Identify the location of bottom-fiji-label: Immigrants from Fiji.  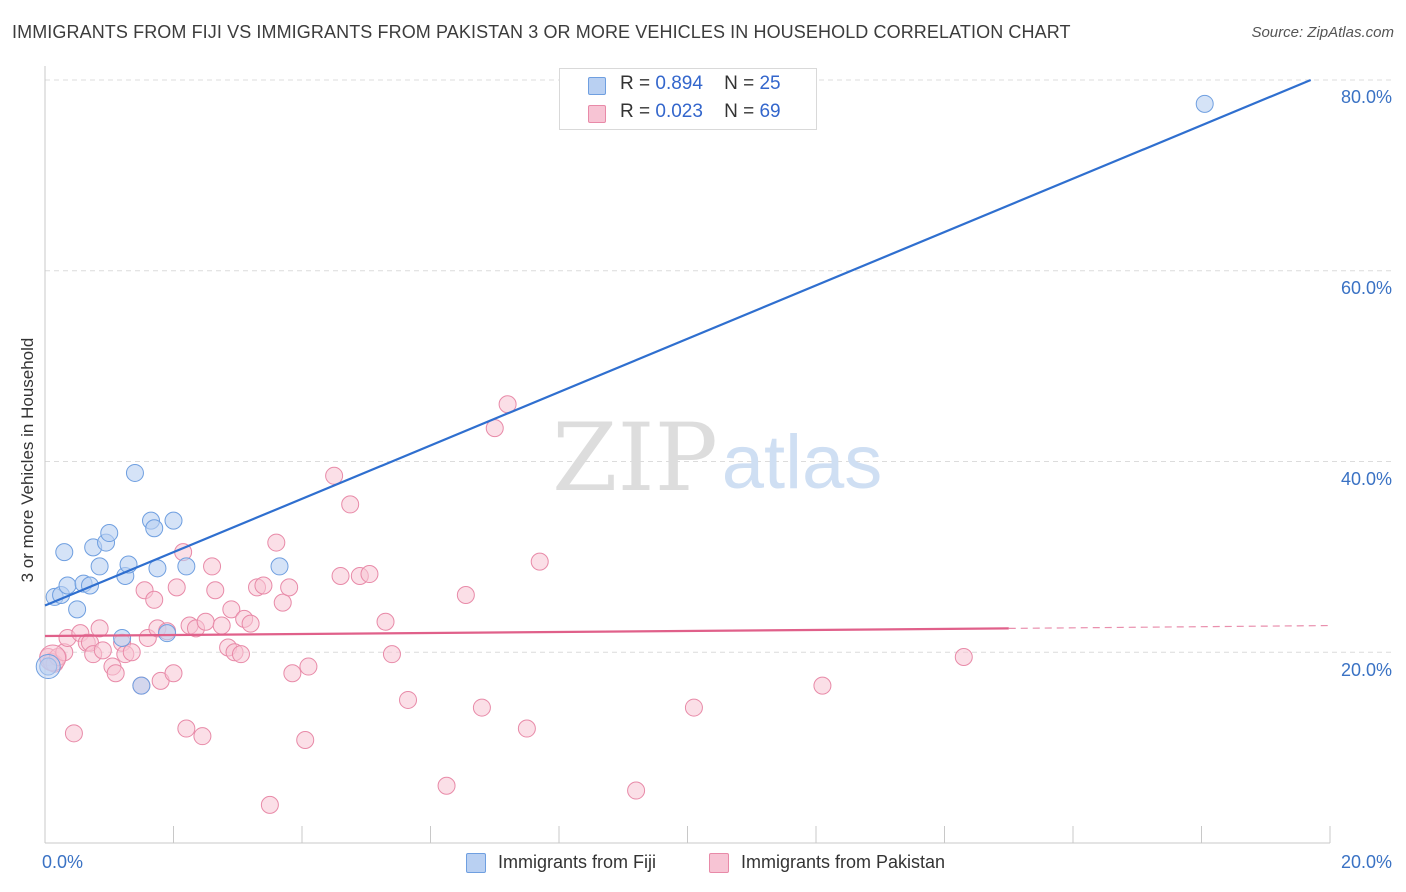
(577, 862).